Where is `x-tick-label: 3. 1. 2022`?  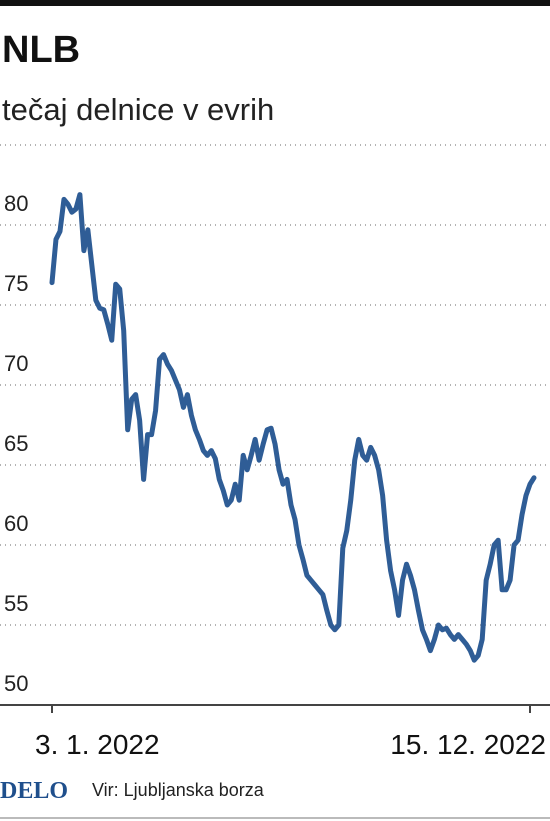
x-tick-label: 3. 1. 2022 is located at coordinates (97, 744).